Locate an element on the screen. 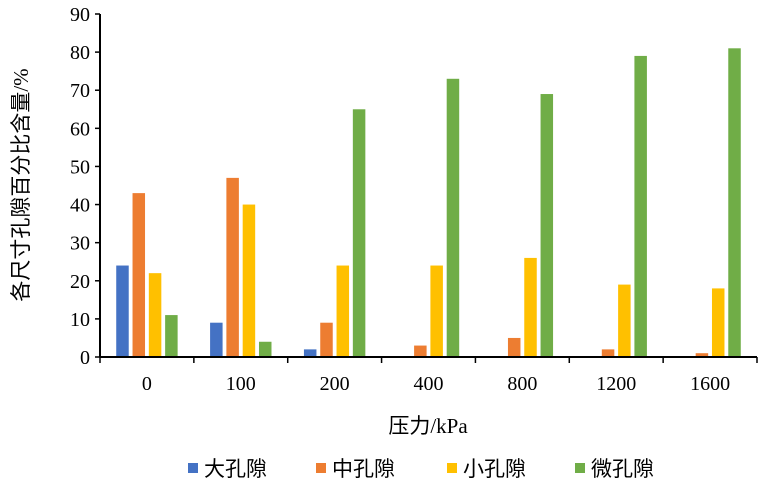 Image resolution: width=763 pixels, height=494 pixels. y-tick-label: 90 is located at coordinates (80, 15).